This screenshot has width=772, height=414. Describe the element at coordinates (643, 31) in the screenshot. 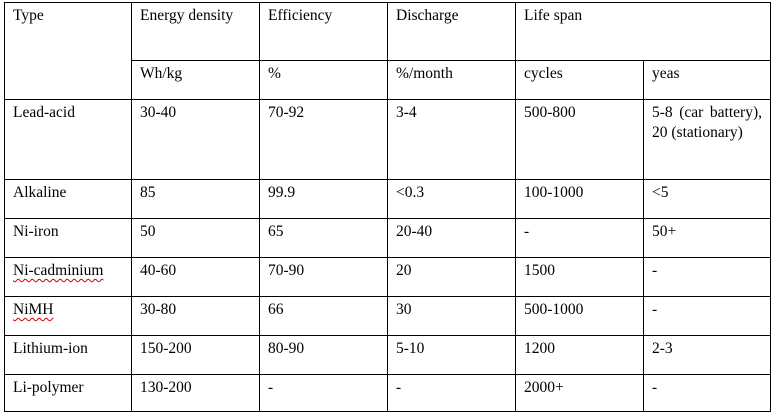

I see `header-life-span: Life span` at that location.